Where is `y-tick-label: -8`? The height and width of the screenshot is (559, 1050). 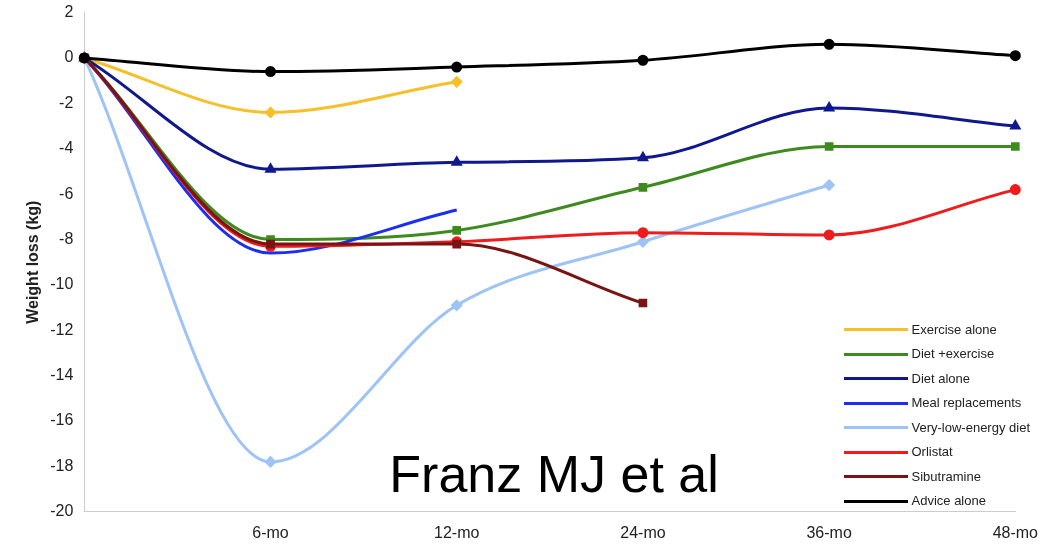 y-tick-label: -8 is located at coordinates (66, 238).